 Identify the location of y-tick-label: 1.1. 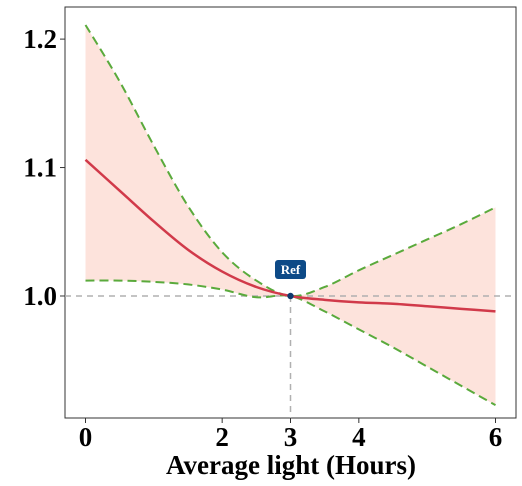
(40, 168).